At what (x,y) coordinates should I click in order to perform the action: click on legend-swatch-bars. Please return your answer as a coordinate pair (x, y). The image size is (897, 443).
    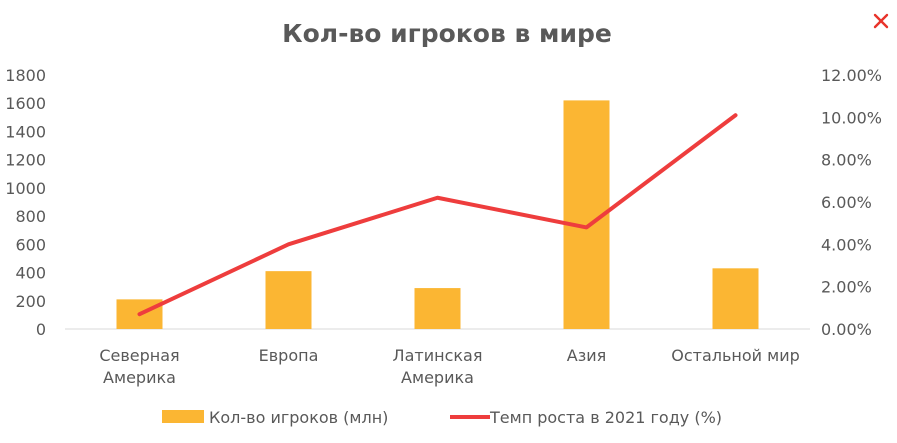
    Looking at the image, I should click on (183, 416).